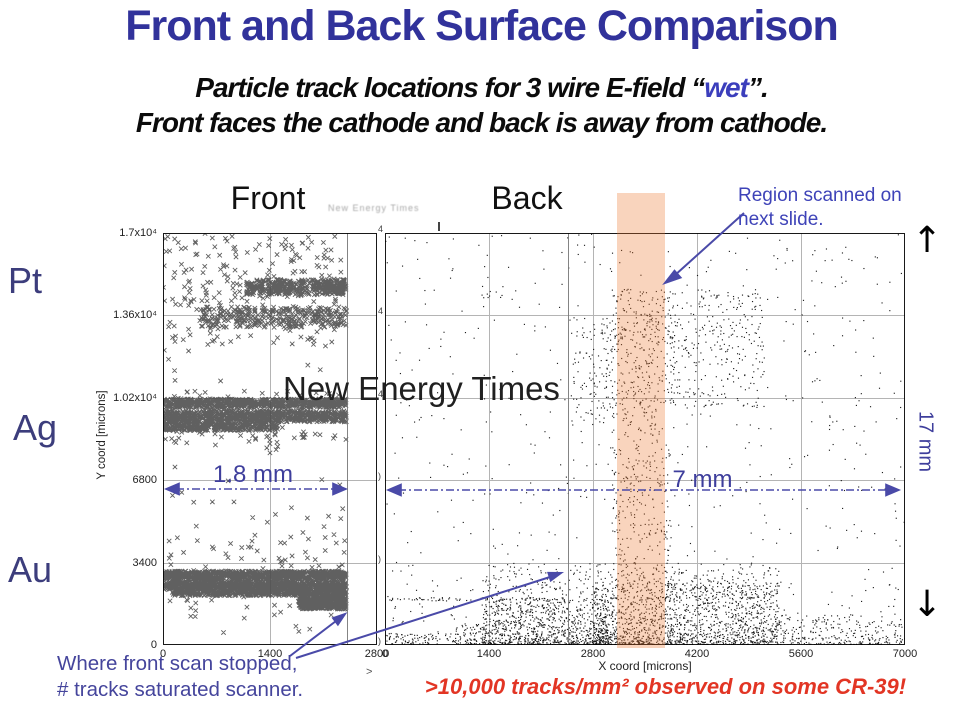  I want to click on up-arrow-glyph: ↑, so click(927, 240).